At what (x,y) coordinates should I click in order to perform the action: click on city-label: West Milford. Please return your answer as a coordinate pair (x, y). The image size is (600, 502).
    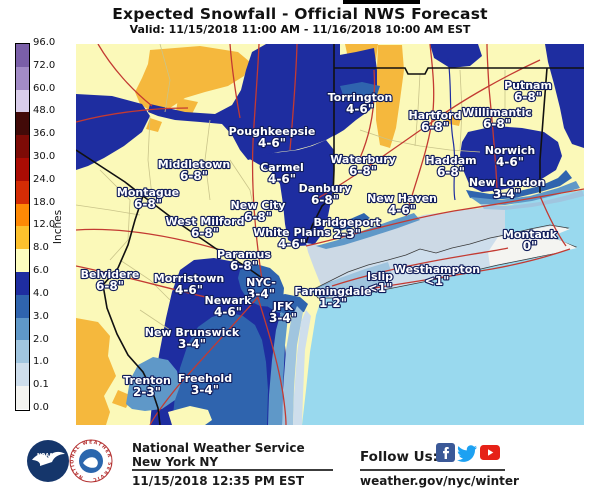
    Looking at the image, I should click on (205, 221).